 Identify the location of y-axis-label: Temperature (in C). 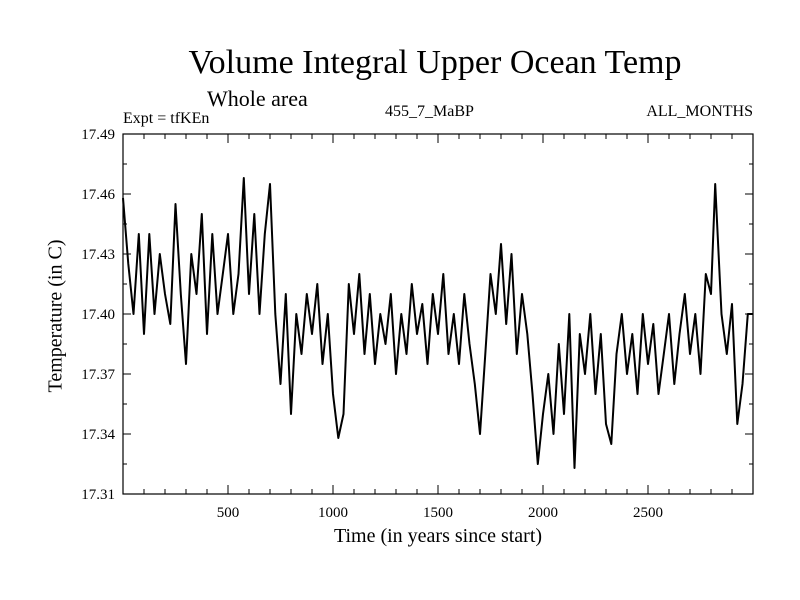
(55, 316).